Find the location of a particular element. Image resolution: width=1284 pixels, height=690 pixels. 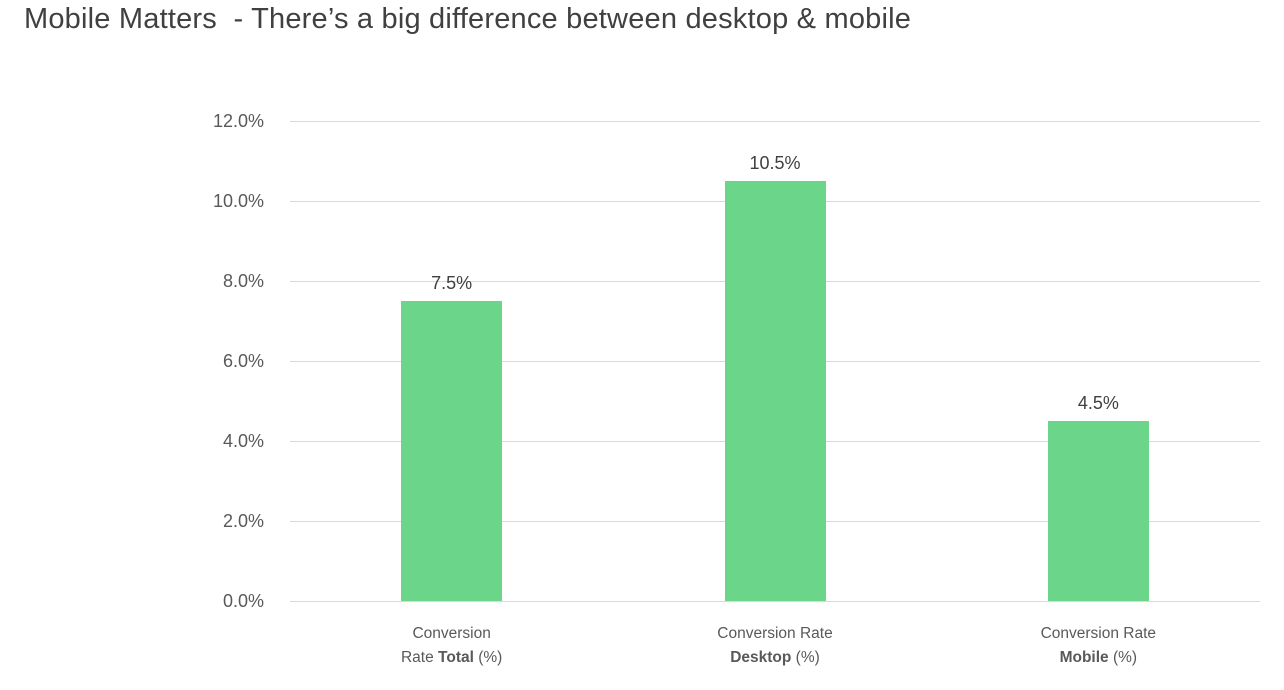

x-category-label-line1: Conversion is located at coordinates (451, 633).